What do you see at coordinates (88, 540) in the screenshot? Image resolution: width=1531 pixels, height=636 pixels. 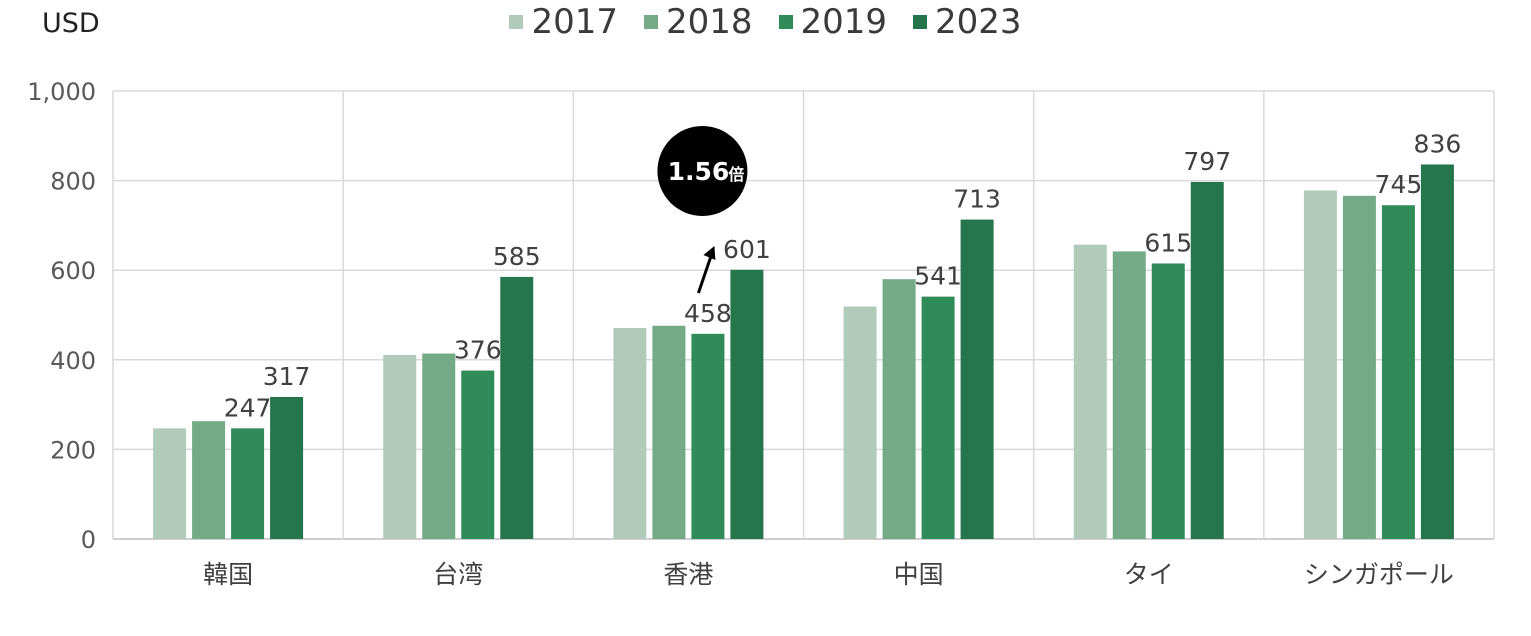 I see `y-tick-label: 0` at bounding box center [88, 540].